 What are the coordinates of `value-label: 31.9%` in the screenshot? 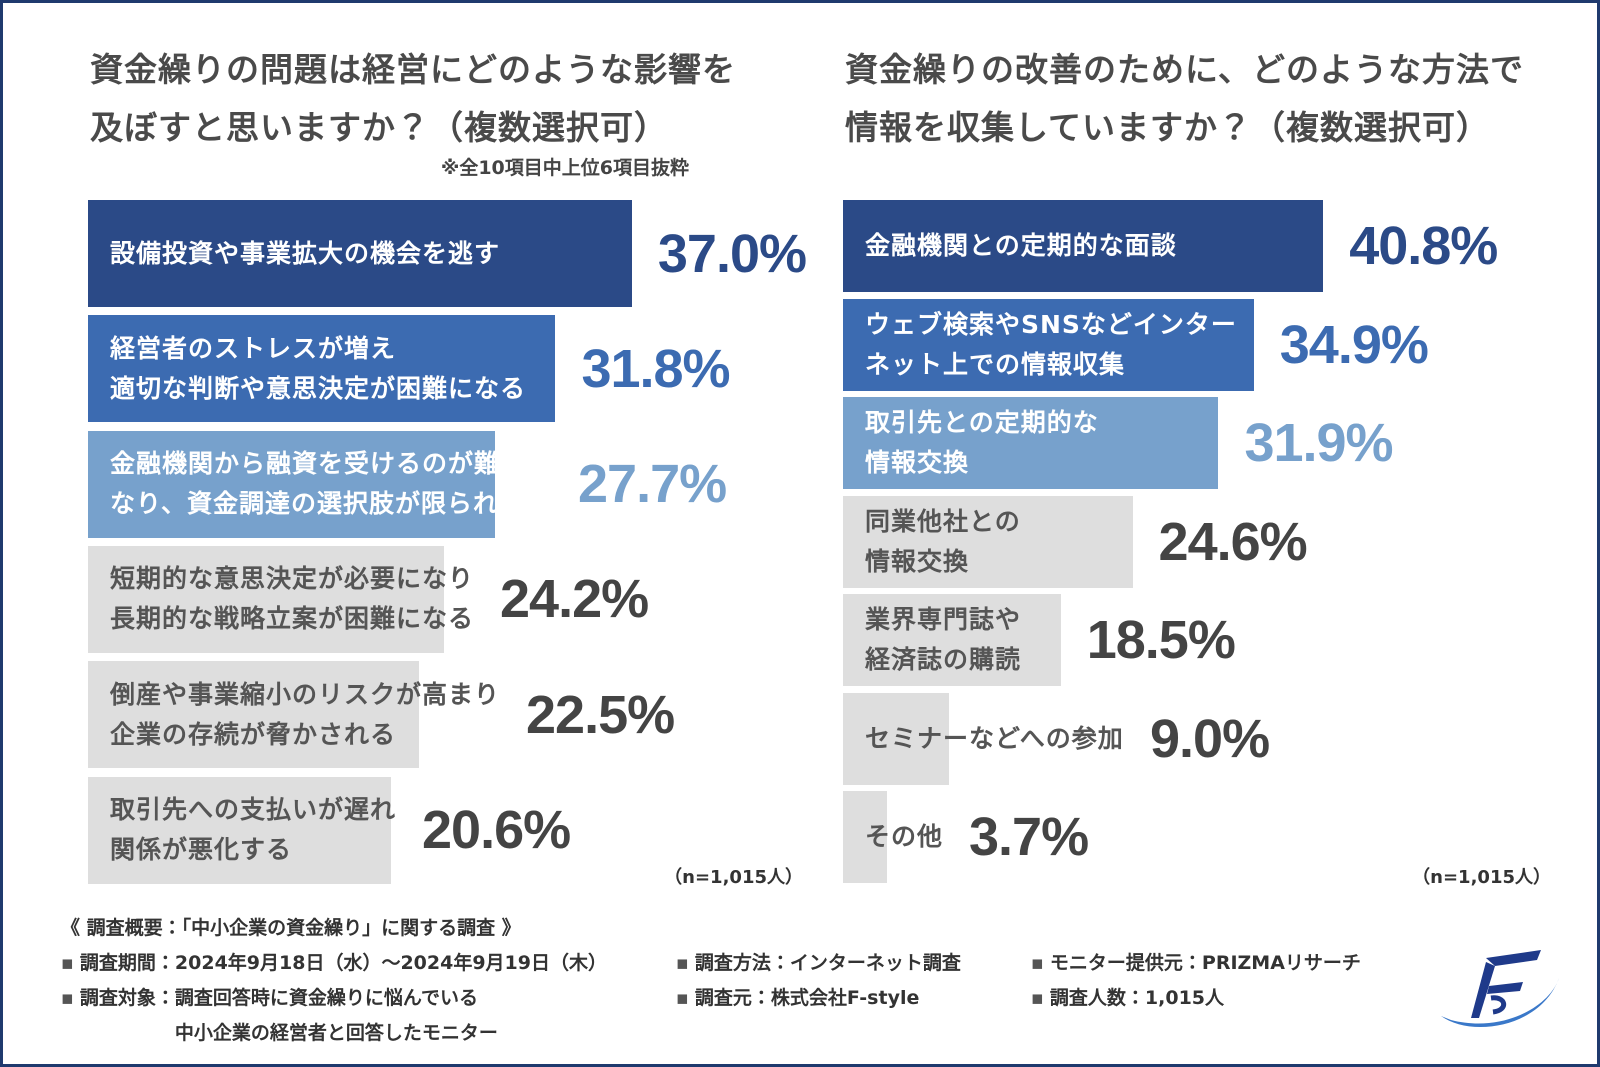 It's located at (1318, 443).